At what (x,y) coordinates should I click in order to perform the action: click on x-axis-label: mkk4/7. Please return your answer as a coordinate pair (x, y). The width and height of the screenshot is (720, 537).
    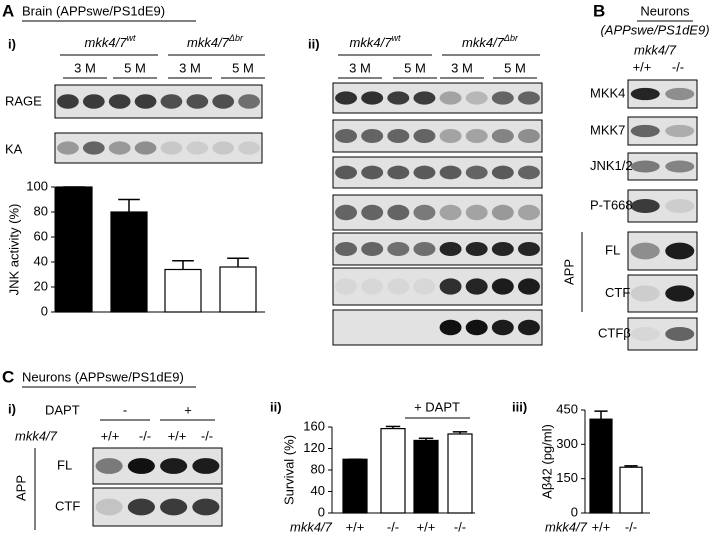
    Looking at the image, I should click on (311, 526).